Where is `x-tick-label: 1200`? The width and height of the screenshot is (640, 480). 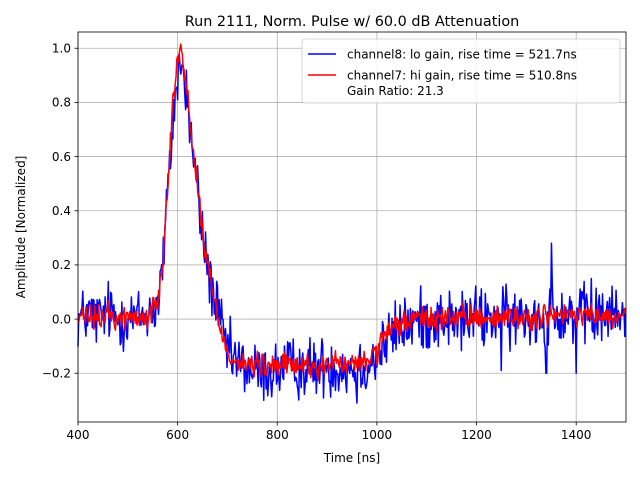 x-tick-label: 1200 is located at coordinates (476, 435).